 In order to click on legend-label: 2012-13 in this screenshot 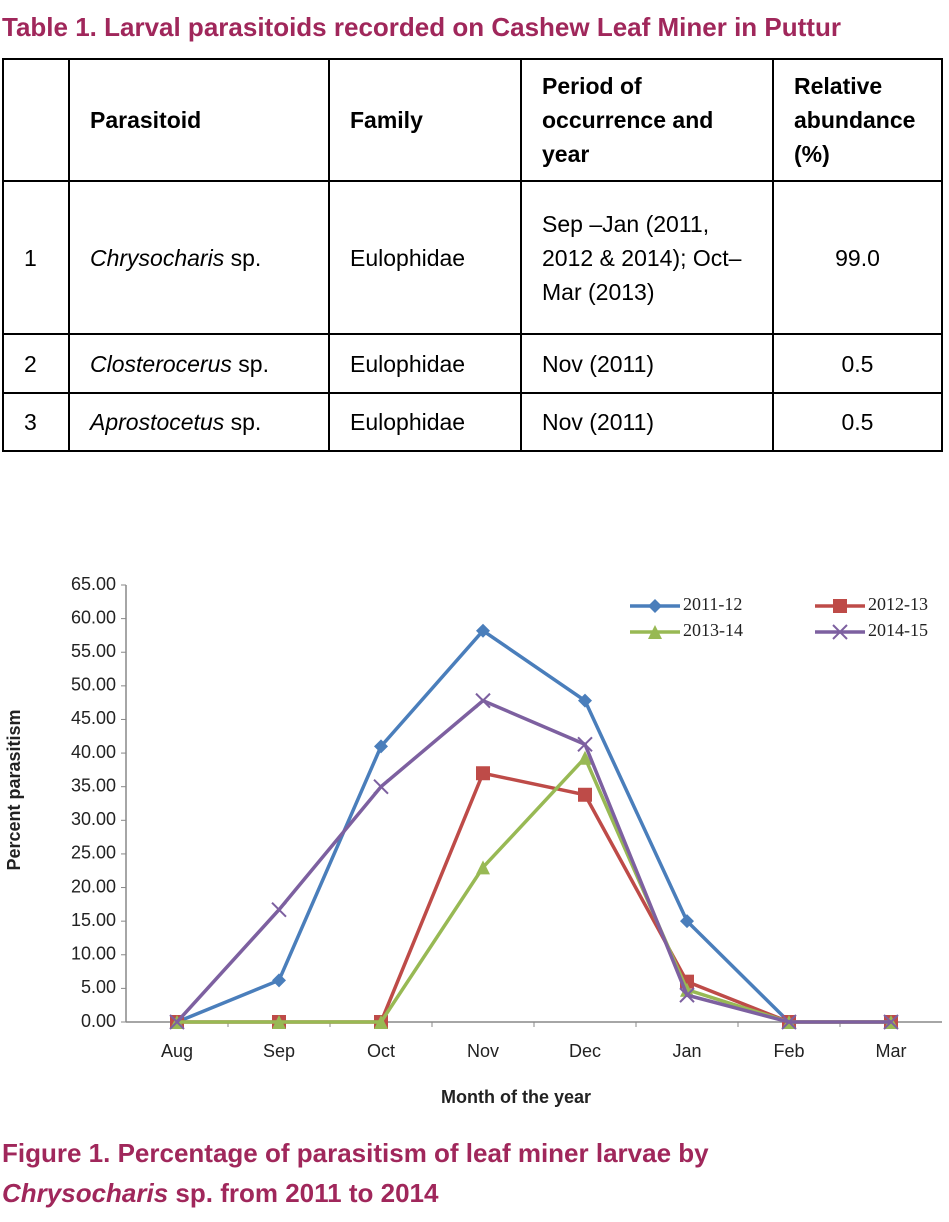, I will do `click(898, 604)`.